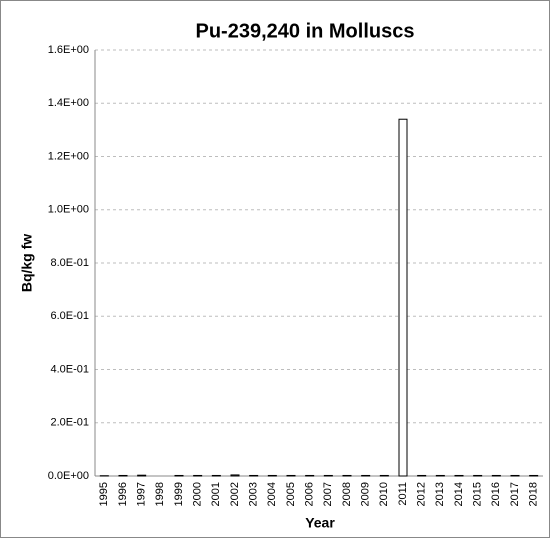 Image resolution: width=550 pixels, height=538 pixels. Describe the element at coordinates (68, 103) in the screenshot. I see `y-tick-label: 1.4E+00` at that location.